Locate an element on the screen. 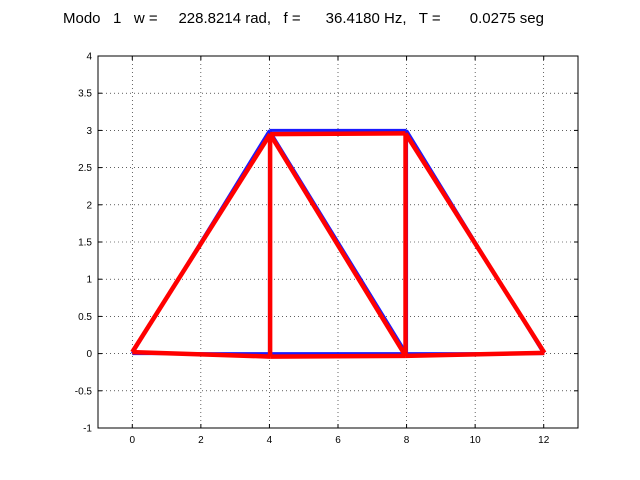  x-tick-label: 8 is located at coordinates (407, 440).